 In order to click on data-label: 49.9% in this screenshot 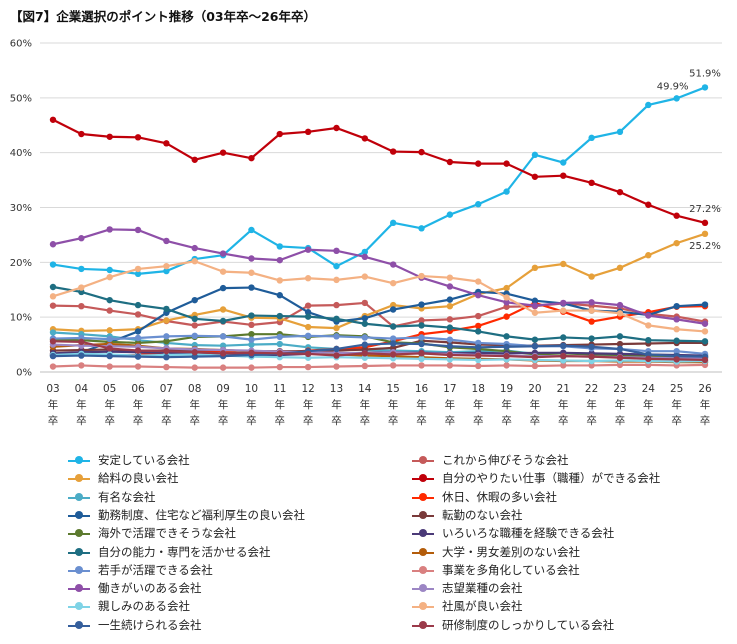, I will do `click(673, 86)`.